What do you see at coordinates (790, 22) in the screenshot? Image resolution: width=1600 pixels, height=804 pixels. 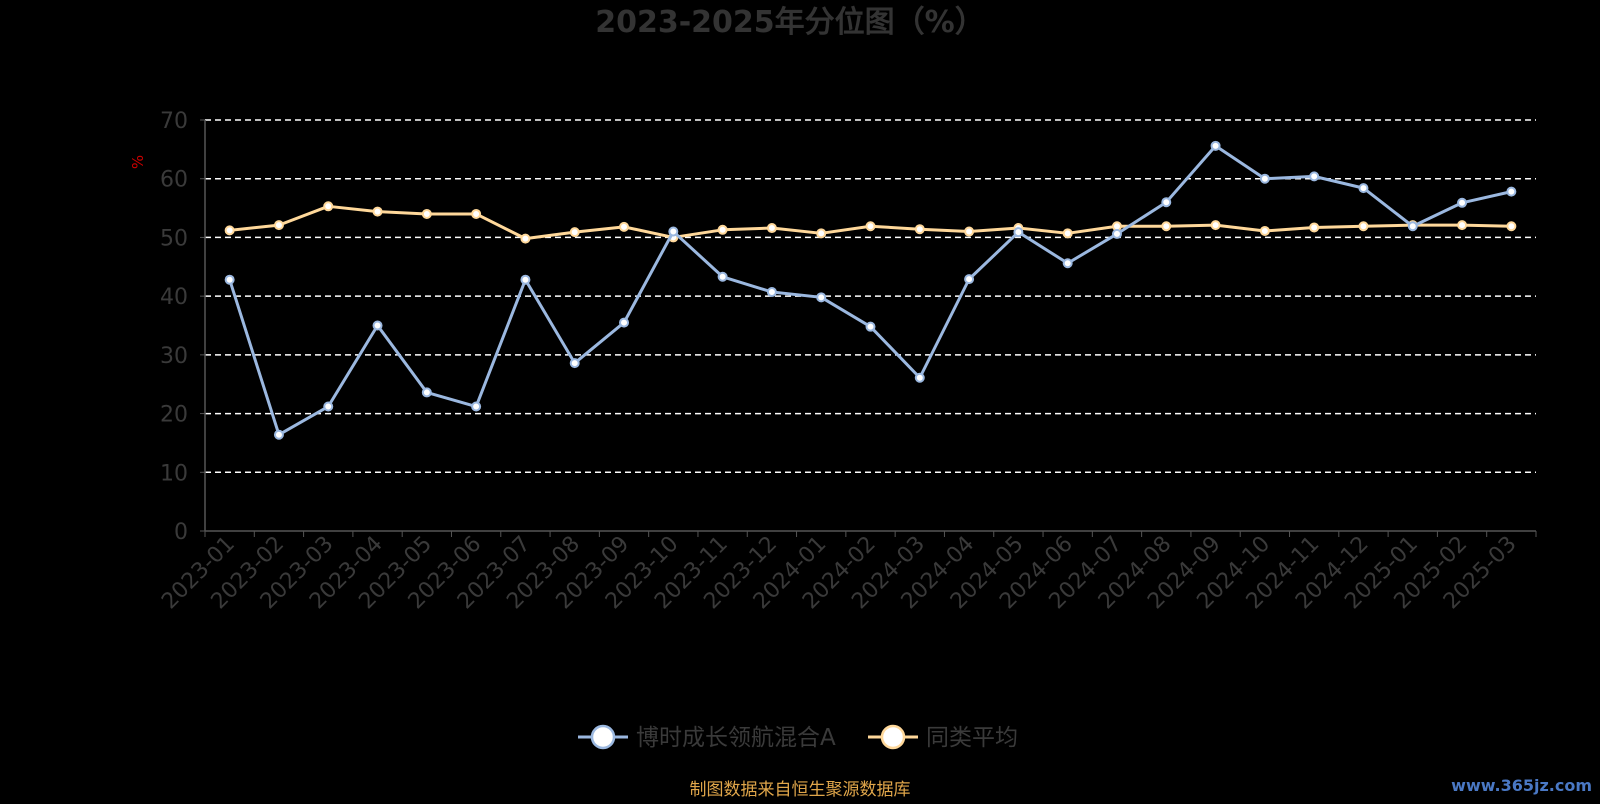 I see `chart-title: 2023-2025年分位图（%）` at bounding box center [790, 22].